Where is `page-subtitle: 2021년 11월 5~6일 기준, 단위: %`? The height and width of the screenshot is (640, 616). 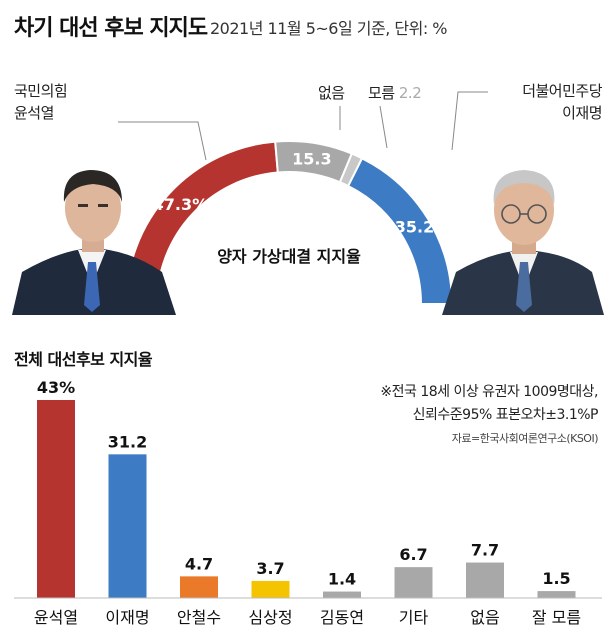 page-subtitle: 2021년 11월 5~6일 기준, 단위: % is located at coordinates (329, 28).